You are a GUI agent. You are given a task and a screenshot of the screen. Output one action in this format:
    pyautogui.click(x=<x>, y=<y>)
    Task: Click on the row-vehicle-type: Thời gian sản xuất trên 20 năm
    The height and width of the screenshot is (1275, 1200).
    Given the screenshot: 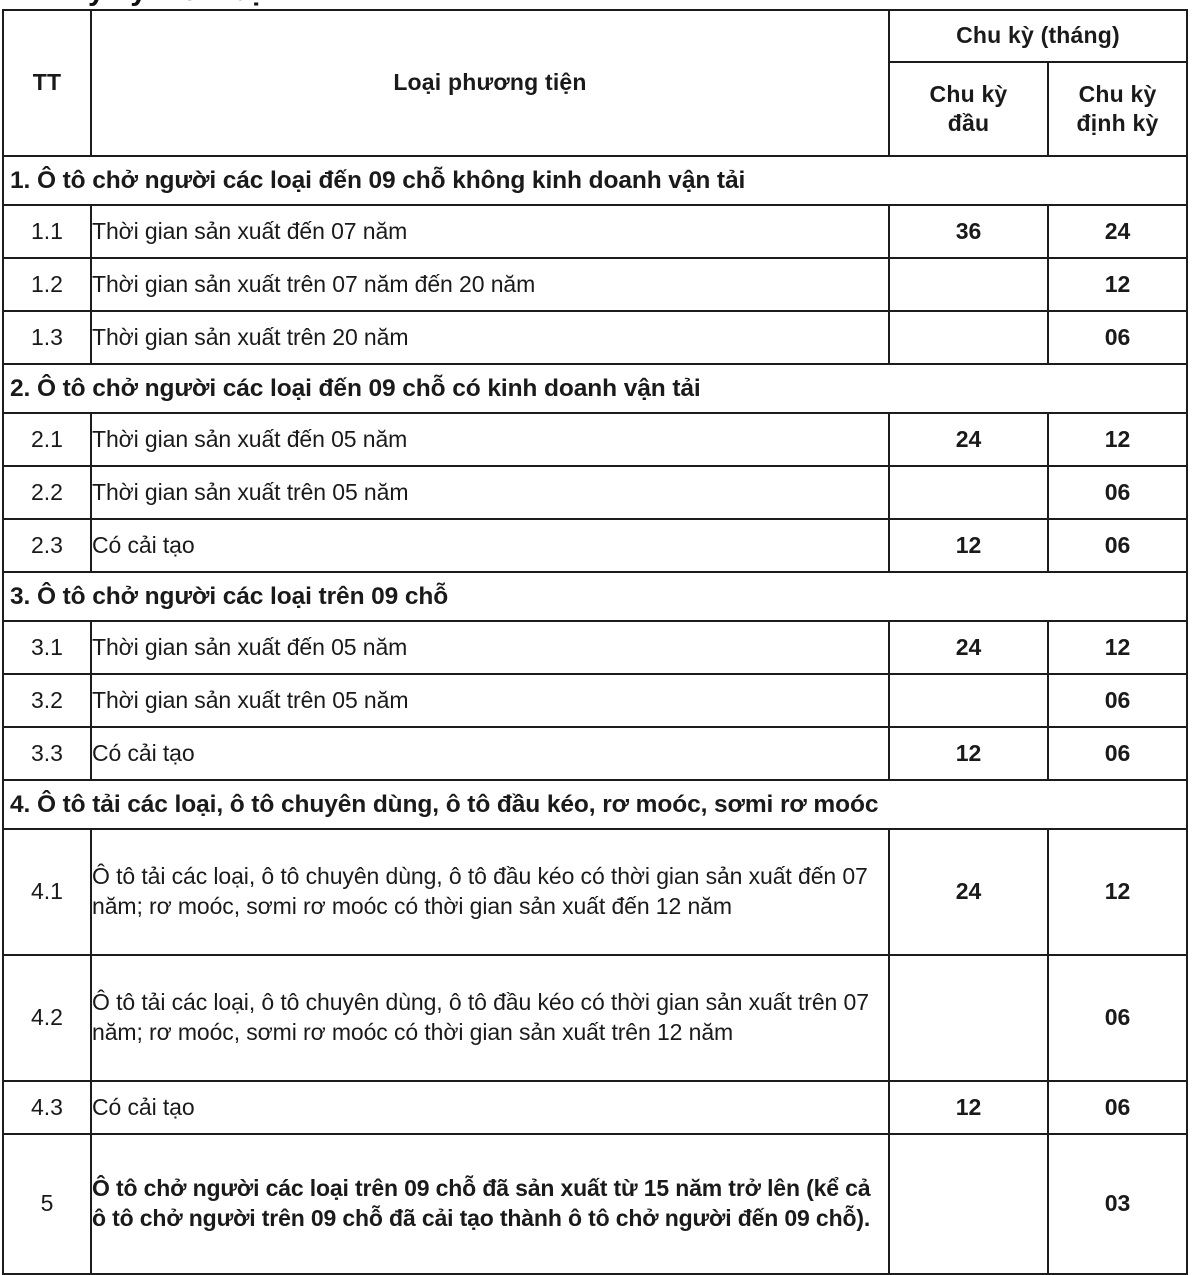 What is the action you would take?
    pyautogui.click(x=490, y=337)
    